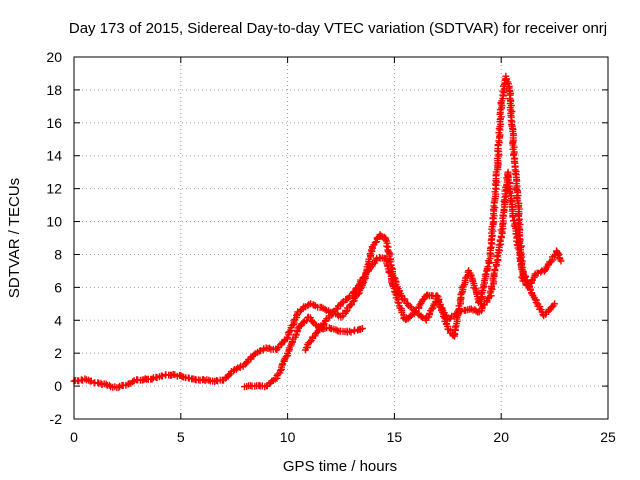  What do you see at coordinates (58, 320) in the screenshot?
I see `y-tick-label: 4` at bounding box center [58, 320].